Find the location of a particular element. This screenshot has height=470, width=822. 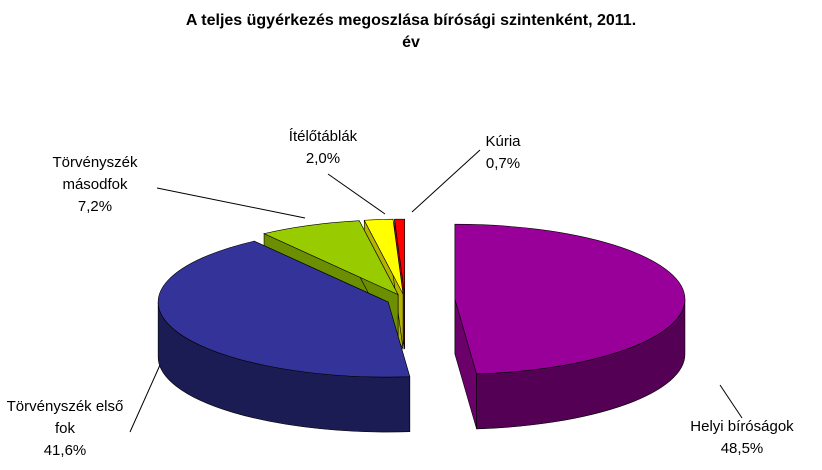

label-value: 2,0% is located at coordinates (323, 158).